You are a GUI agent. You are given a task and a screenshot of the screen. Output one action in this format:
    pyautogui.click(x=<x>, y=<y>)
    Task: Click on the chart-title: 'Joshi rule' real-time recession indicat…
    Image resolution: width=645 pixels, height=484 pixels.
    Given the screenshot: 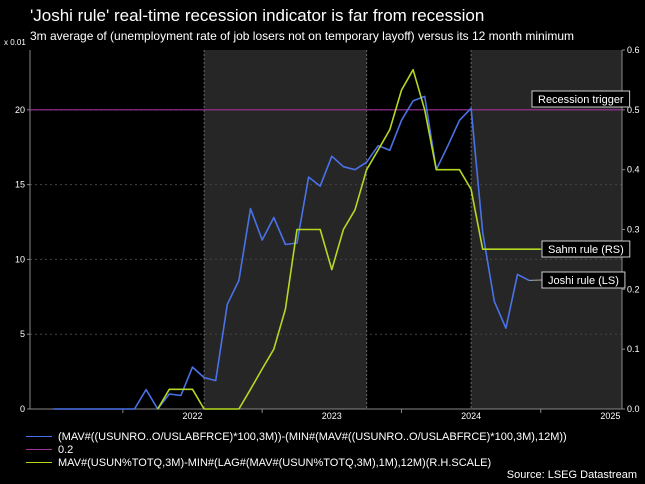 What is the action you would take?
    pyautogui.click(x=257, y=15)
    